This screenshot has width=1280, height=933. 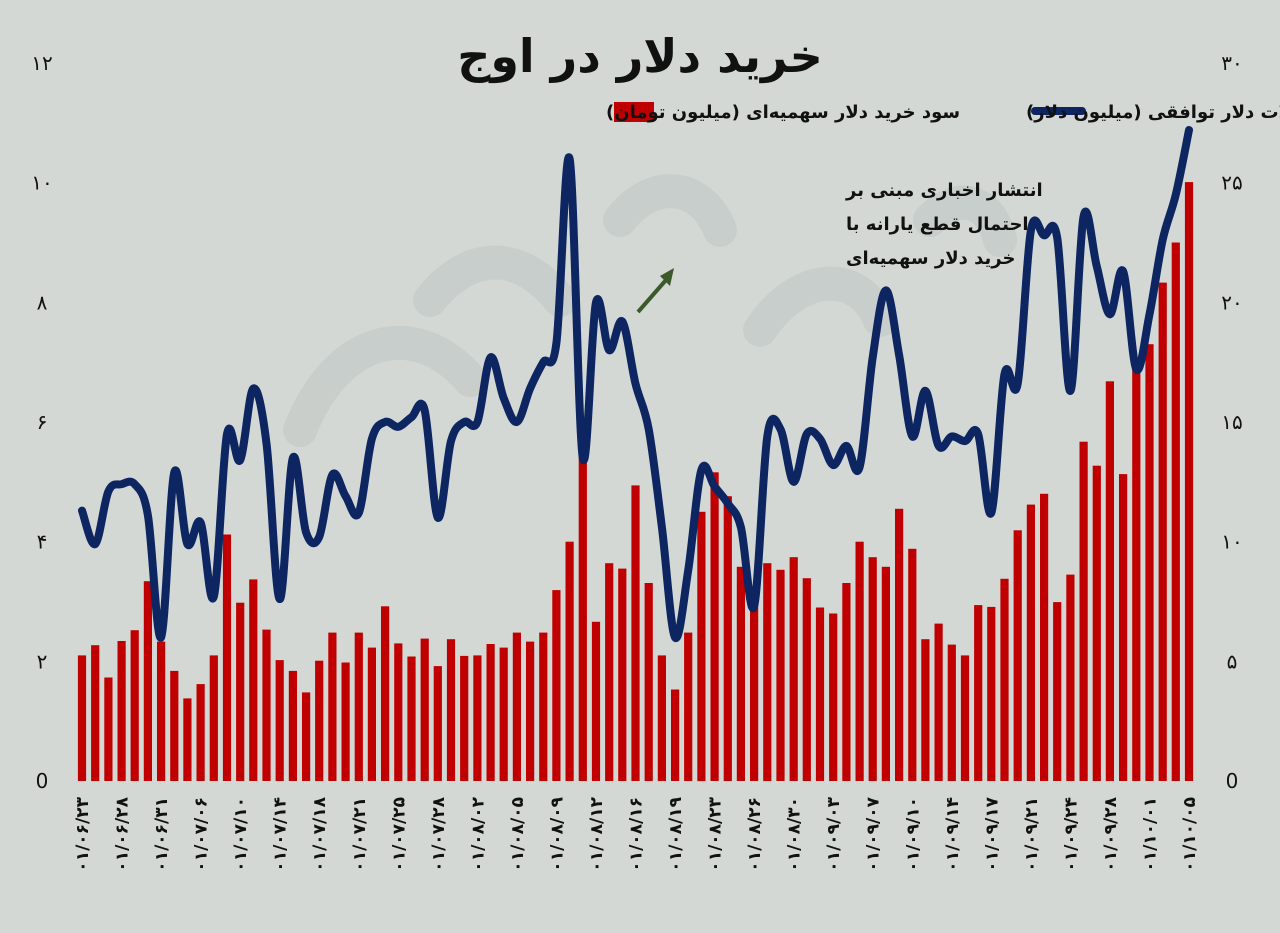 I want to click on x-tick-label: ۰۱/۰۸/۲۳, so click(x=716, y=833).